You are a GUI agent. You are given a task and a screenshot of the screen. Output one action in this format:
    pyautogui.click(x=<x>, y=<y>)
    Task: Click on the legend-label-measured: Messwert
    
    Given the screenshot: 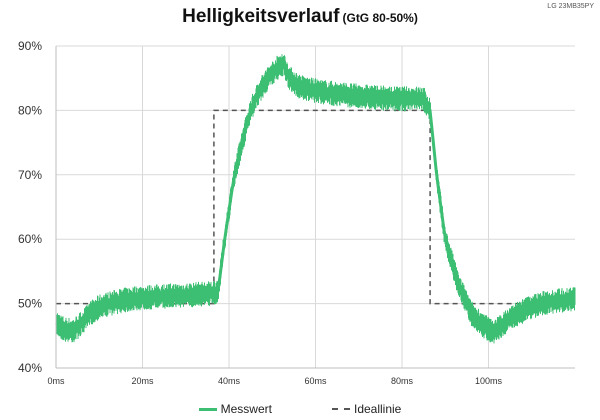 What is the action you would take?
    pyautogui.click(x=246, y=409)
    